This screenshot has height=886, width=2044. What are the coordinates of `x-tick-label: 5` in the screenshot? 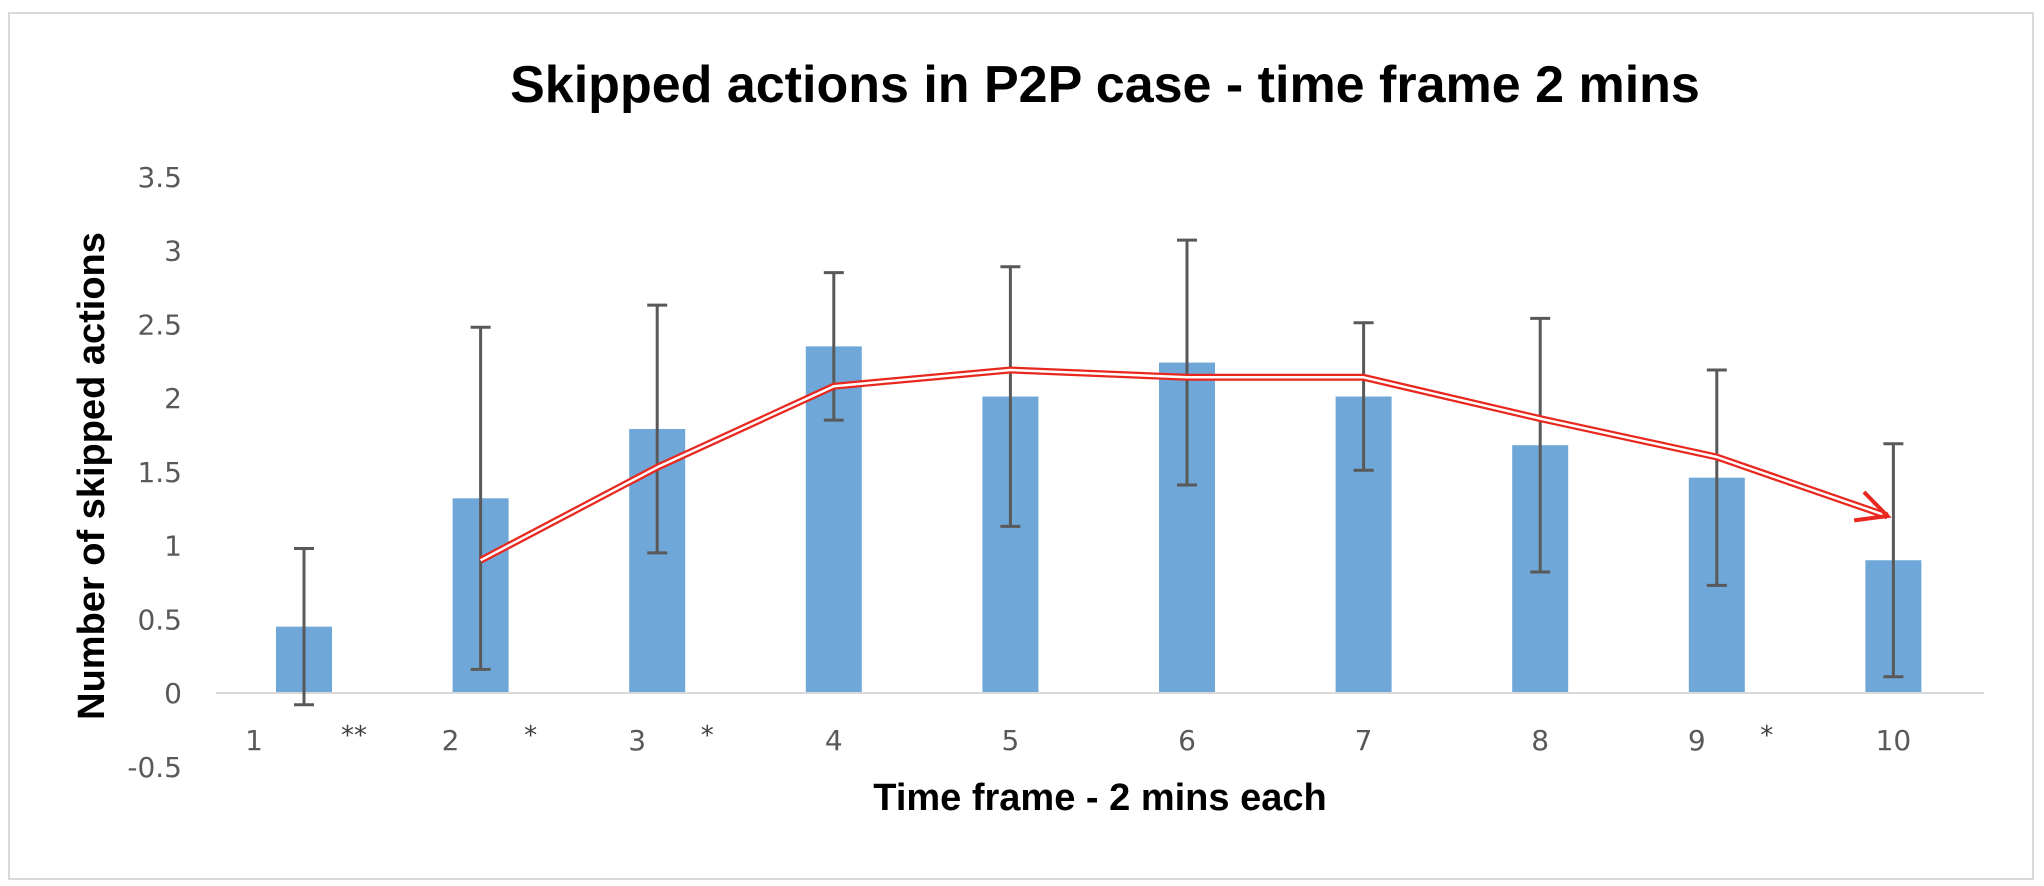 It's located at (1010, 740).